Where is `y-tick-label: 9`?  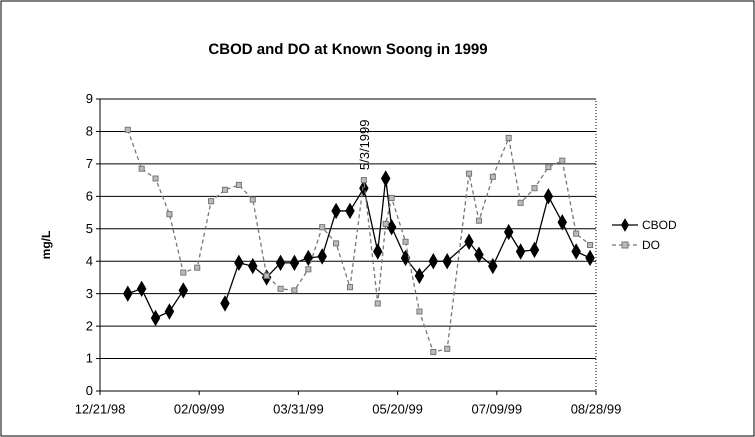 y-tick-label: 9 is located at coordinates (89, 98).